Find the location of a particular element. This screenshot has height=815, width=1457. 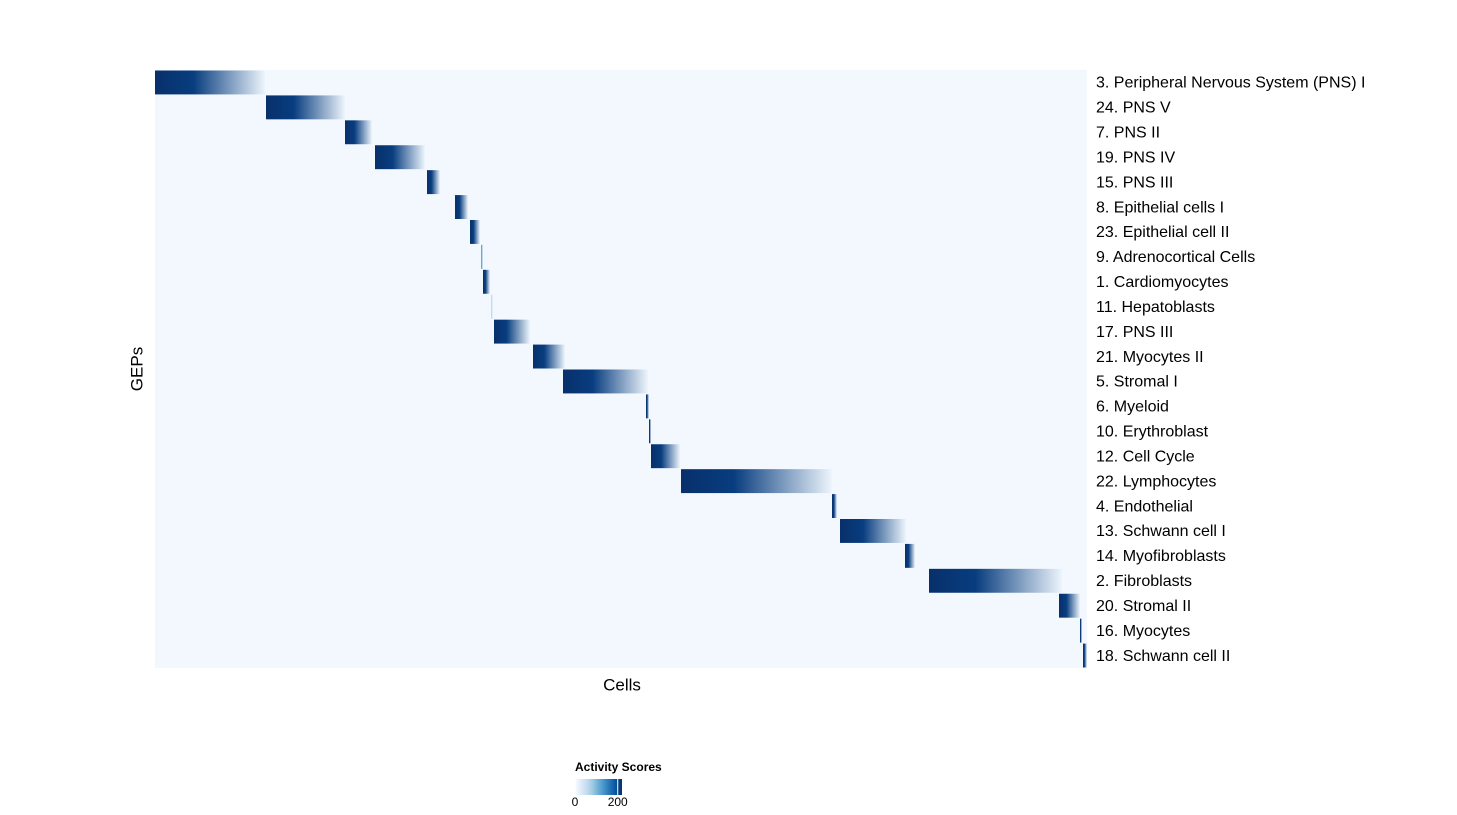

row-label: 16. Myocytes is located at coordinates (1143, 631).